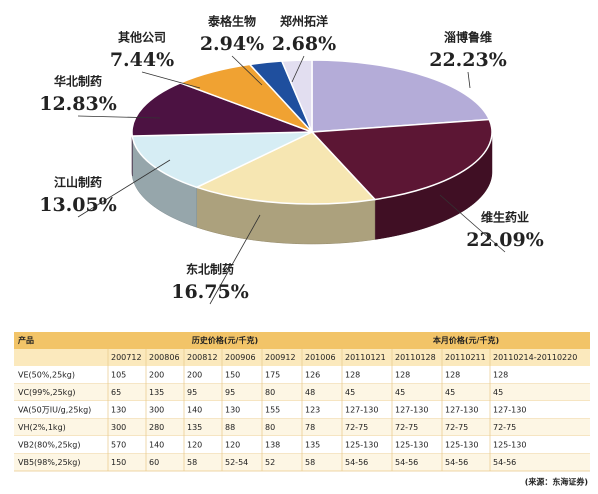  I want to click on date-cell: 20110211, so click(465, 357).